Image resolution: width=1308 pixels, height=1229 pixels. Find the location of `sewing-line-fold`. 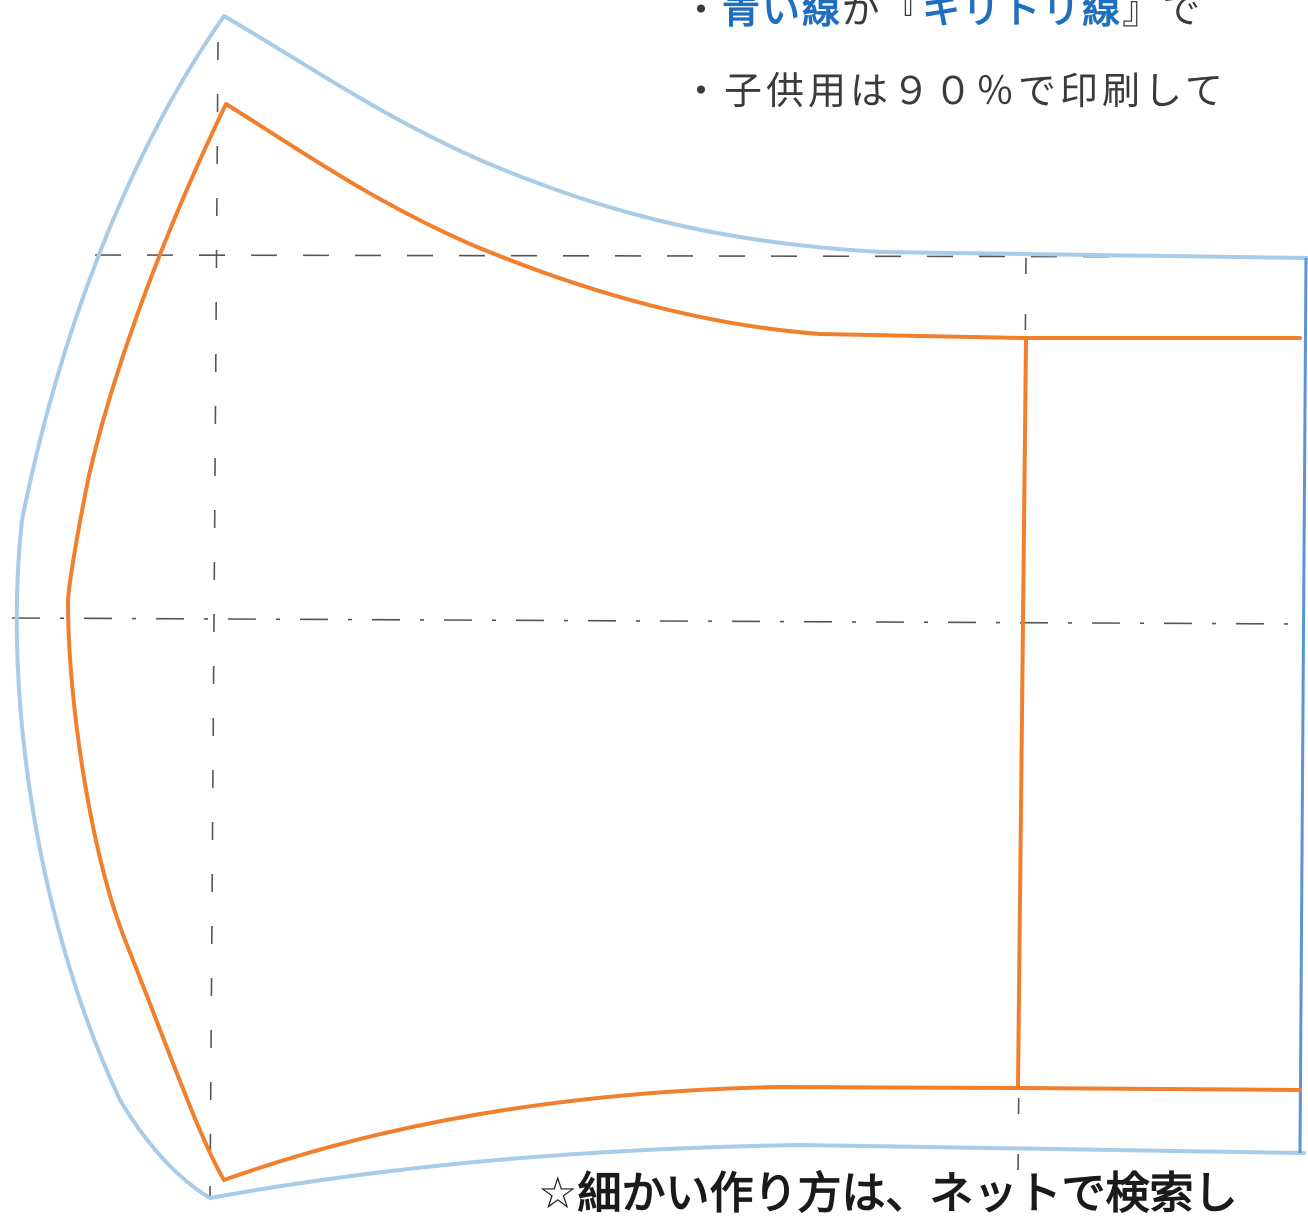

sewing-line-fold is located at coordinates (1022, 714).